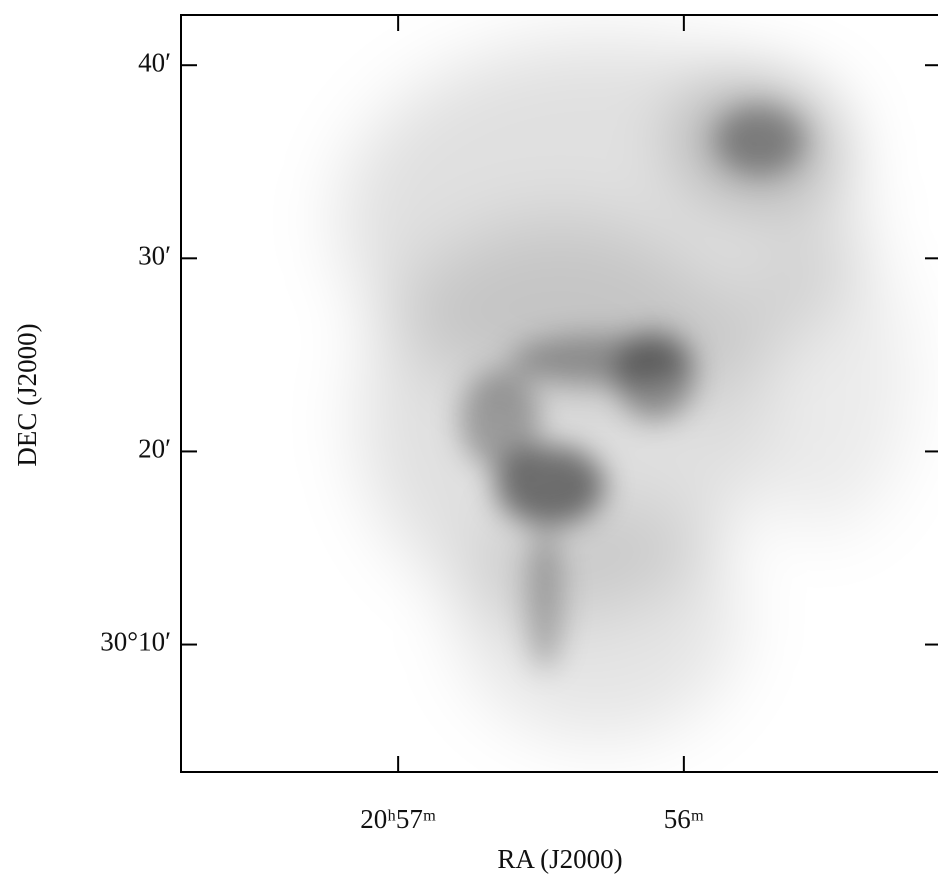 The image size is (938, 884). I want to click on x-axis-label: RA (J2000), so click(559, 859).